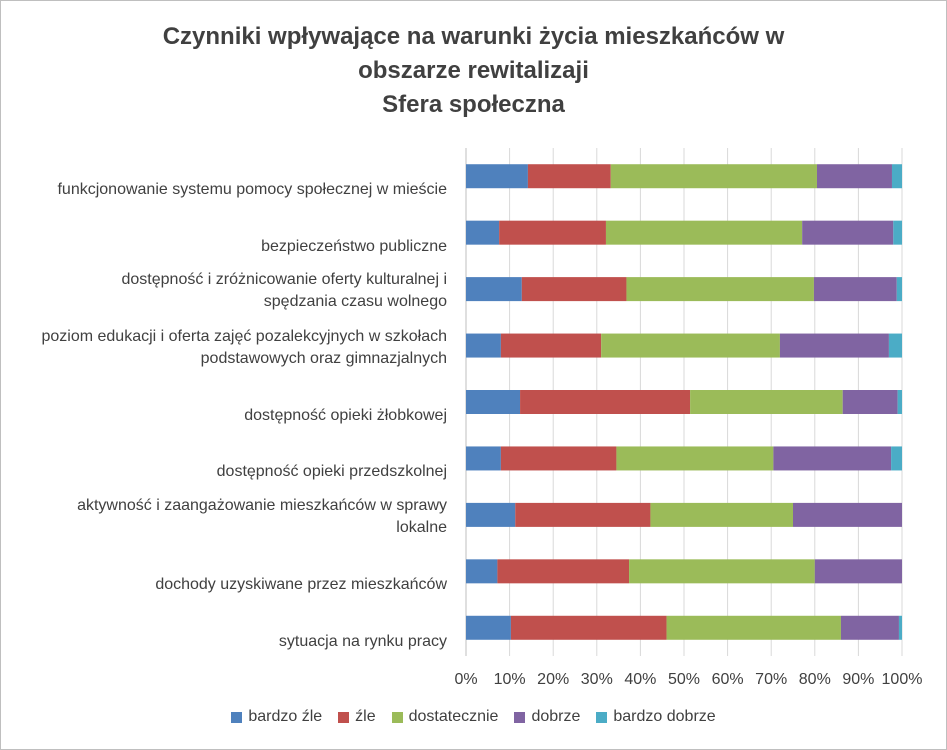  Describe the element at coordinates (465, 679) in the screenshot. I see `x-tick-label: 0%` at that location.